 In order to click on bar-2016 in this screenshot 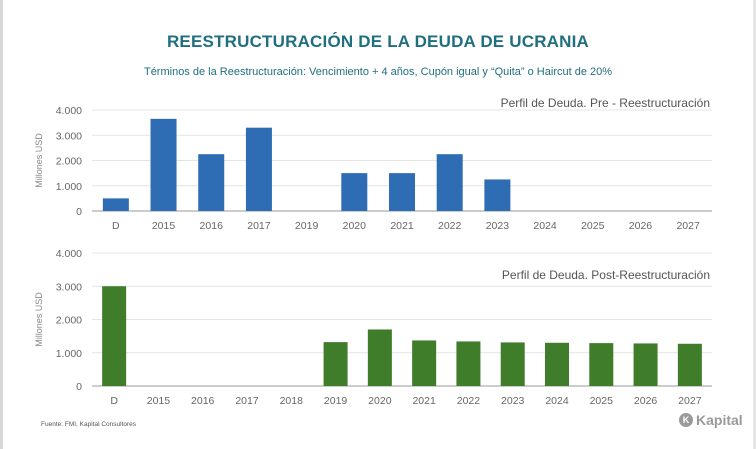, I will do `click(211, 182)`.